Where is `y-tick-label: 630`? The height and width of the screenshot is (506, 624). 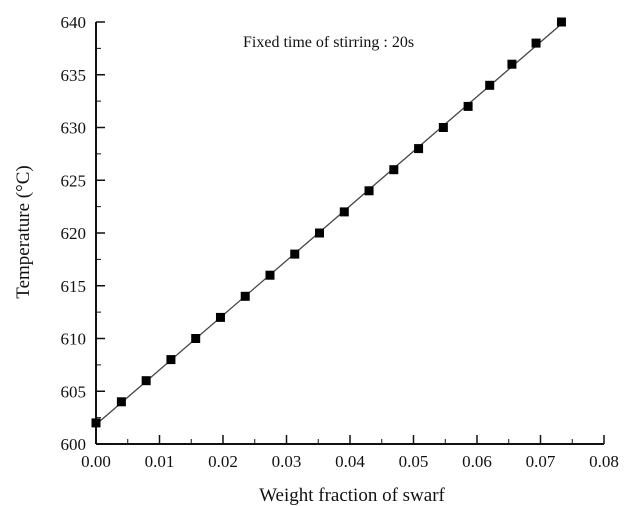
y-tick-label: 630 is located at coordinates (74, 128).